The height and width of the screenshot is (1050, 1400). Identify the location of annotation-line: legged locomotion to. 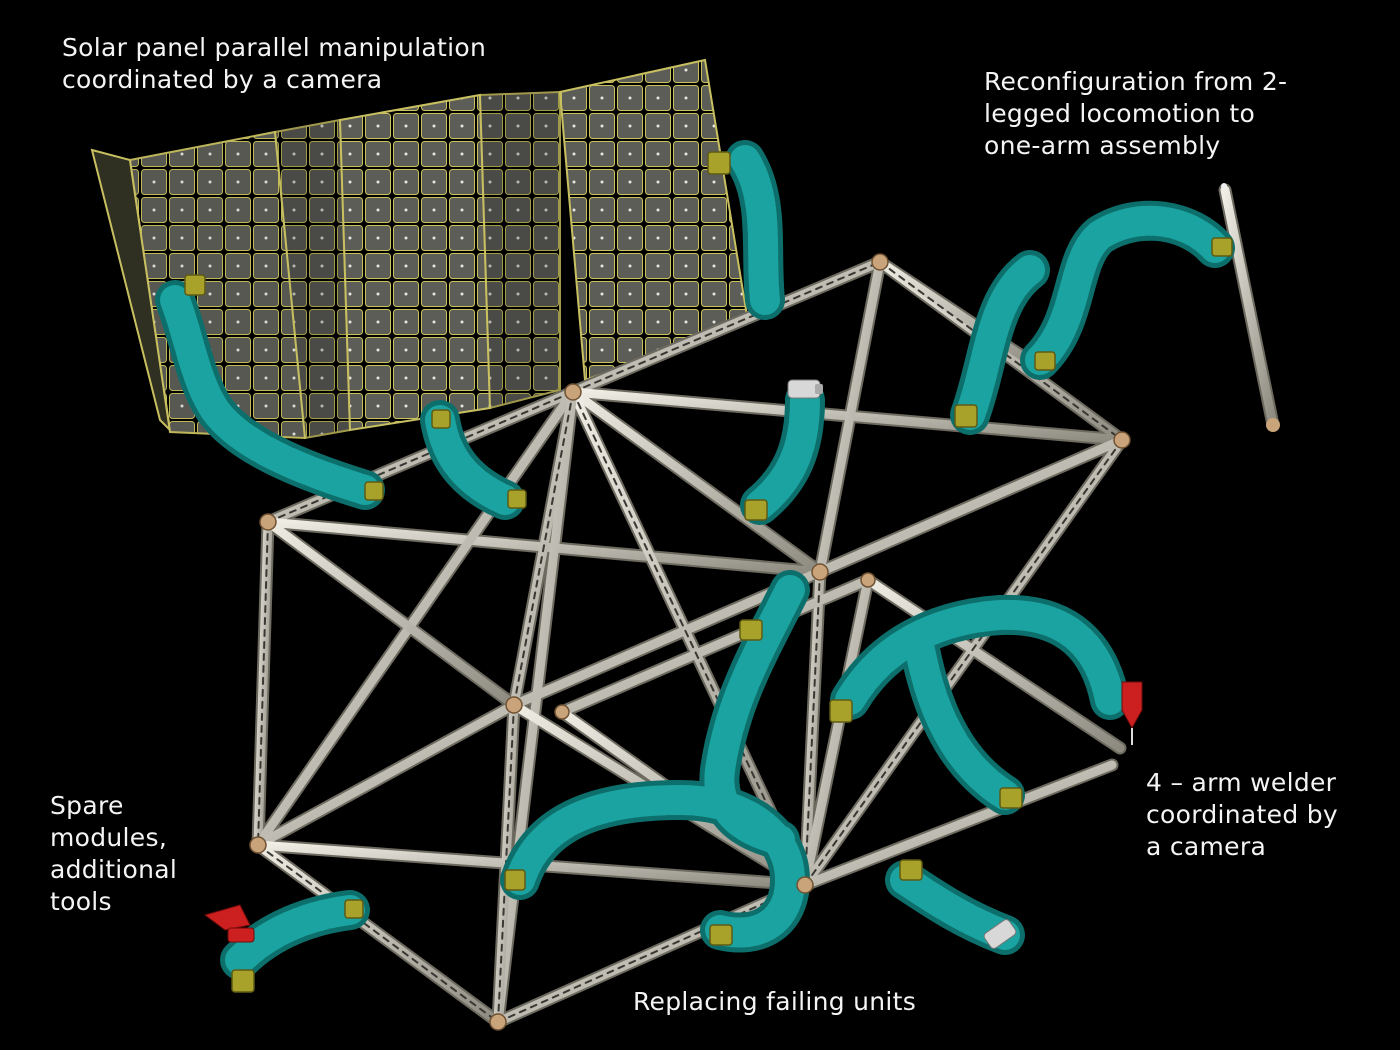
(1120, 113).